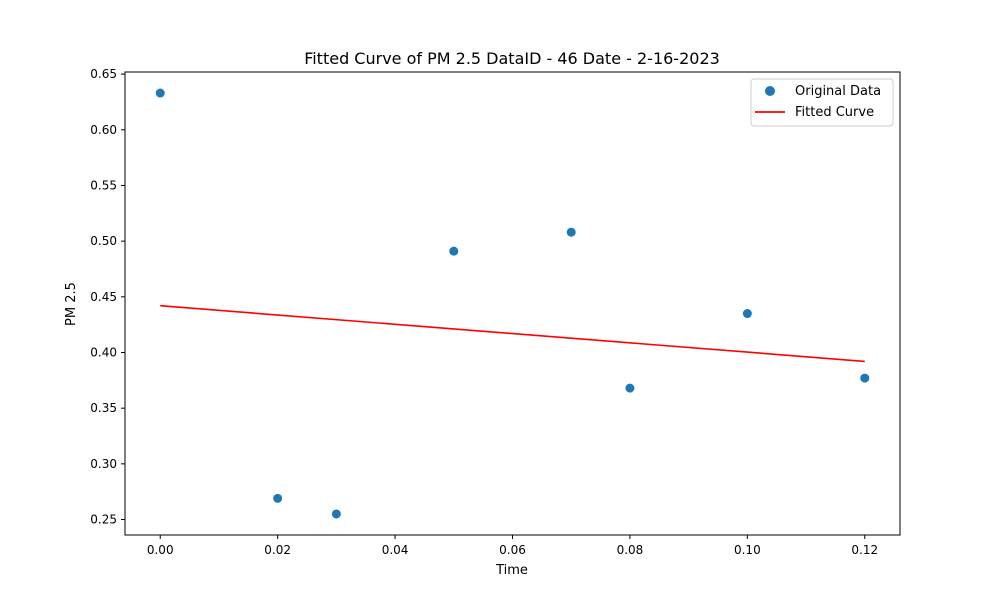 The height and width of the screenshot is (604, 1000). What do you see at coordinates (277, 550) in the screenshot?
I see `x-tick-label: 0.02` at bounding box center [277, 550].